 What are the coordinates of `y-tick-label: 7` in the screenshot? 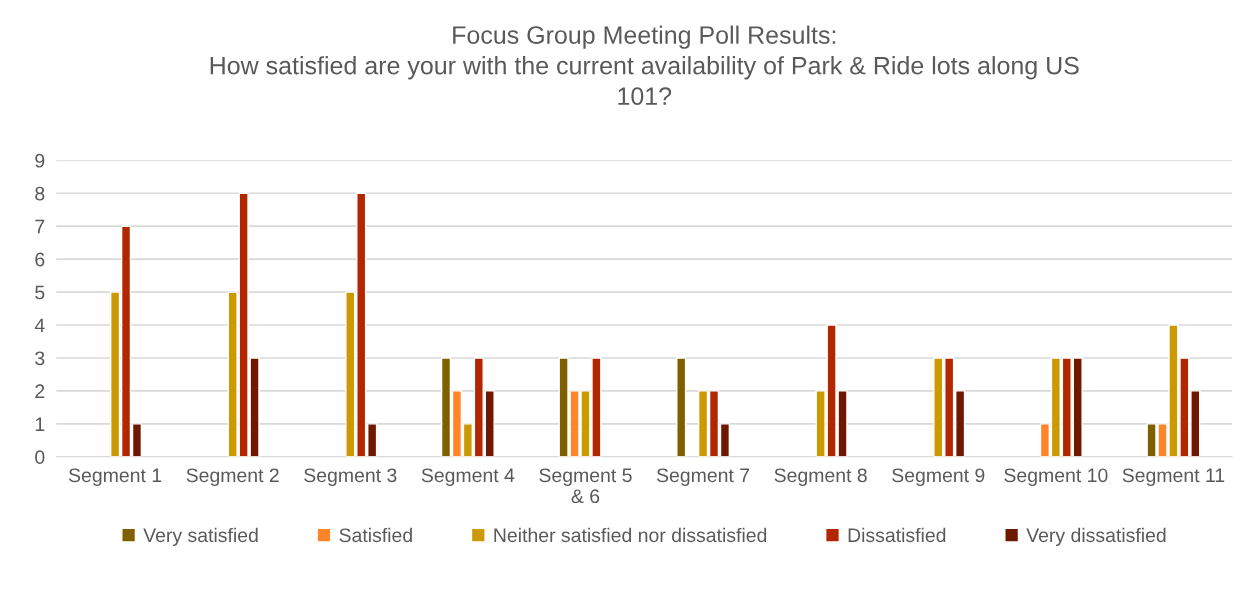 It's located at (40, 226).